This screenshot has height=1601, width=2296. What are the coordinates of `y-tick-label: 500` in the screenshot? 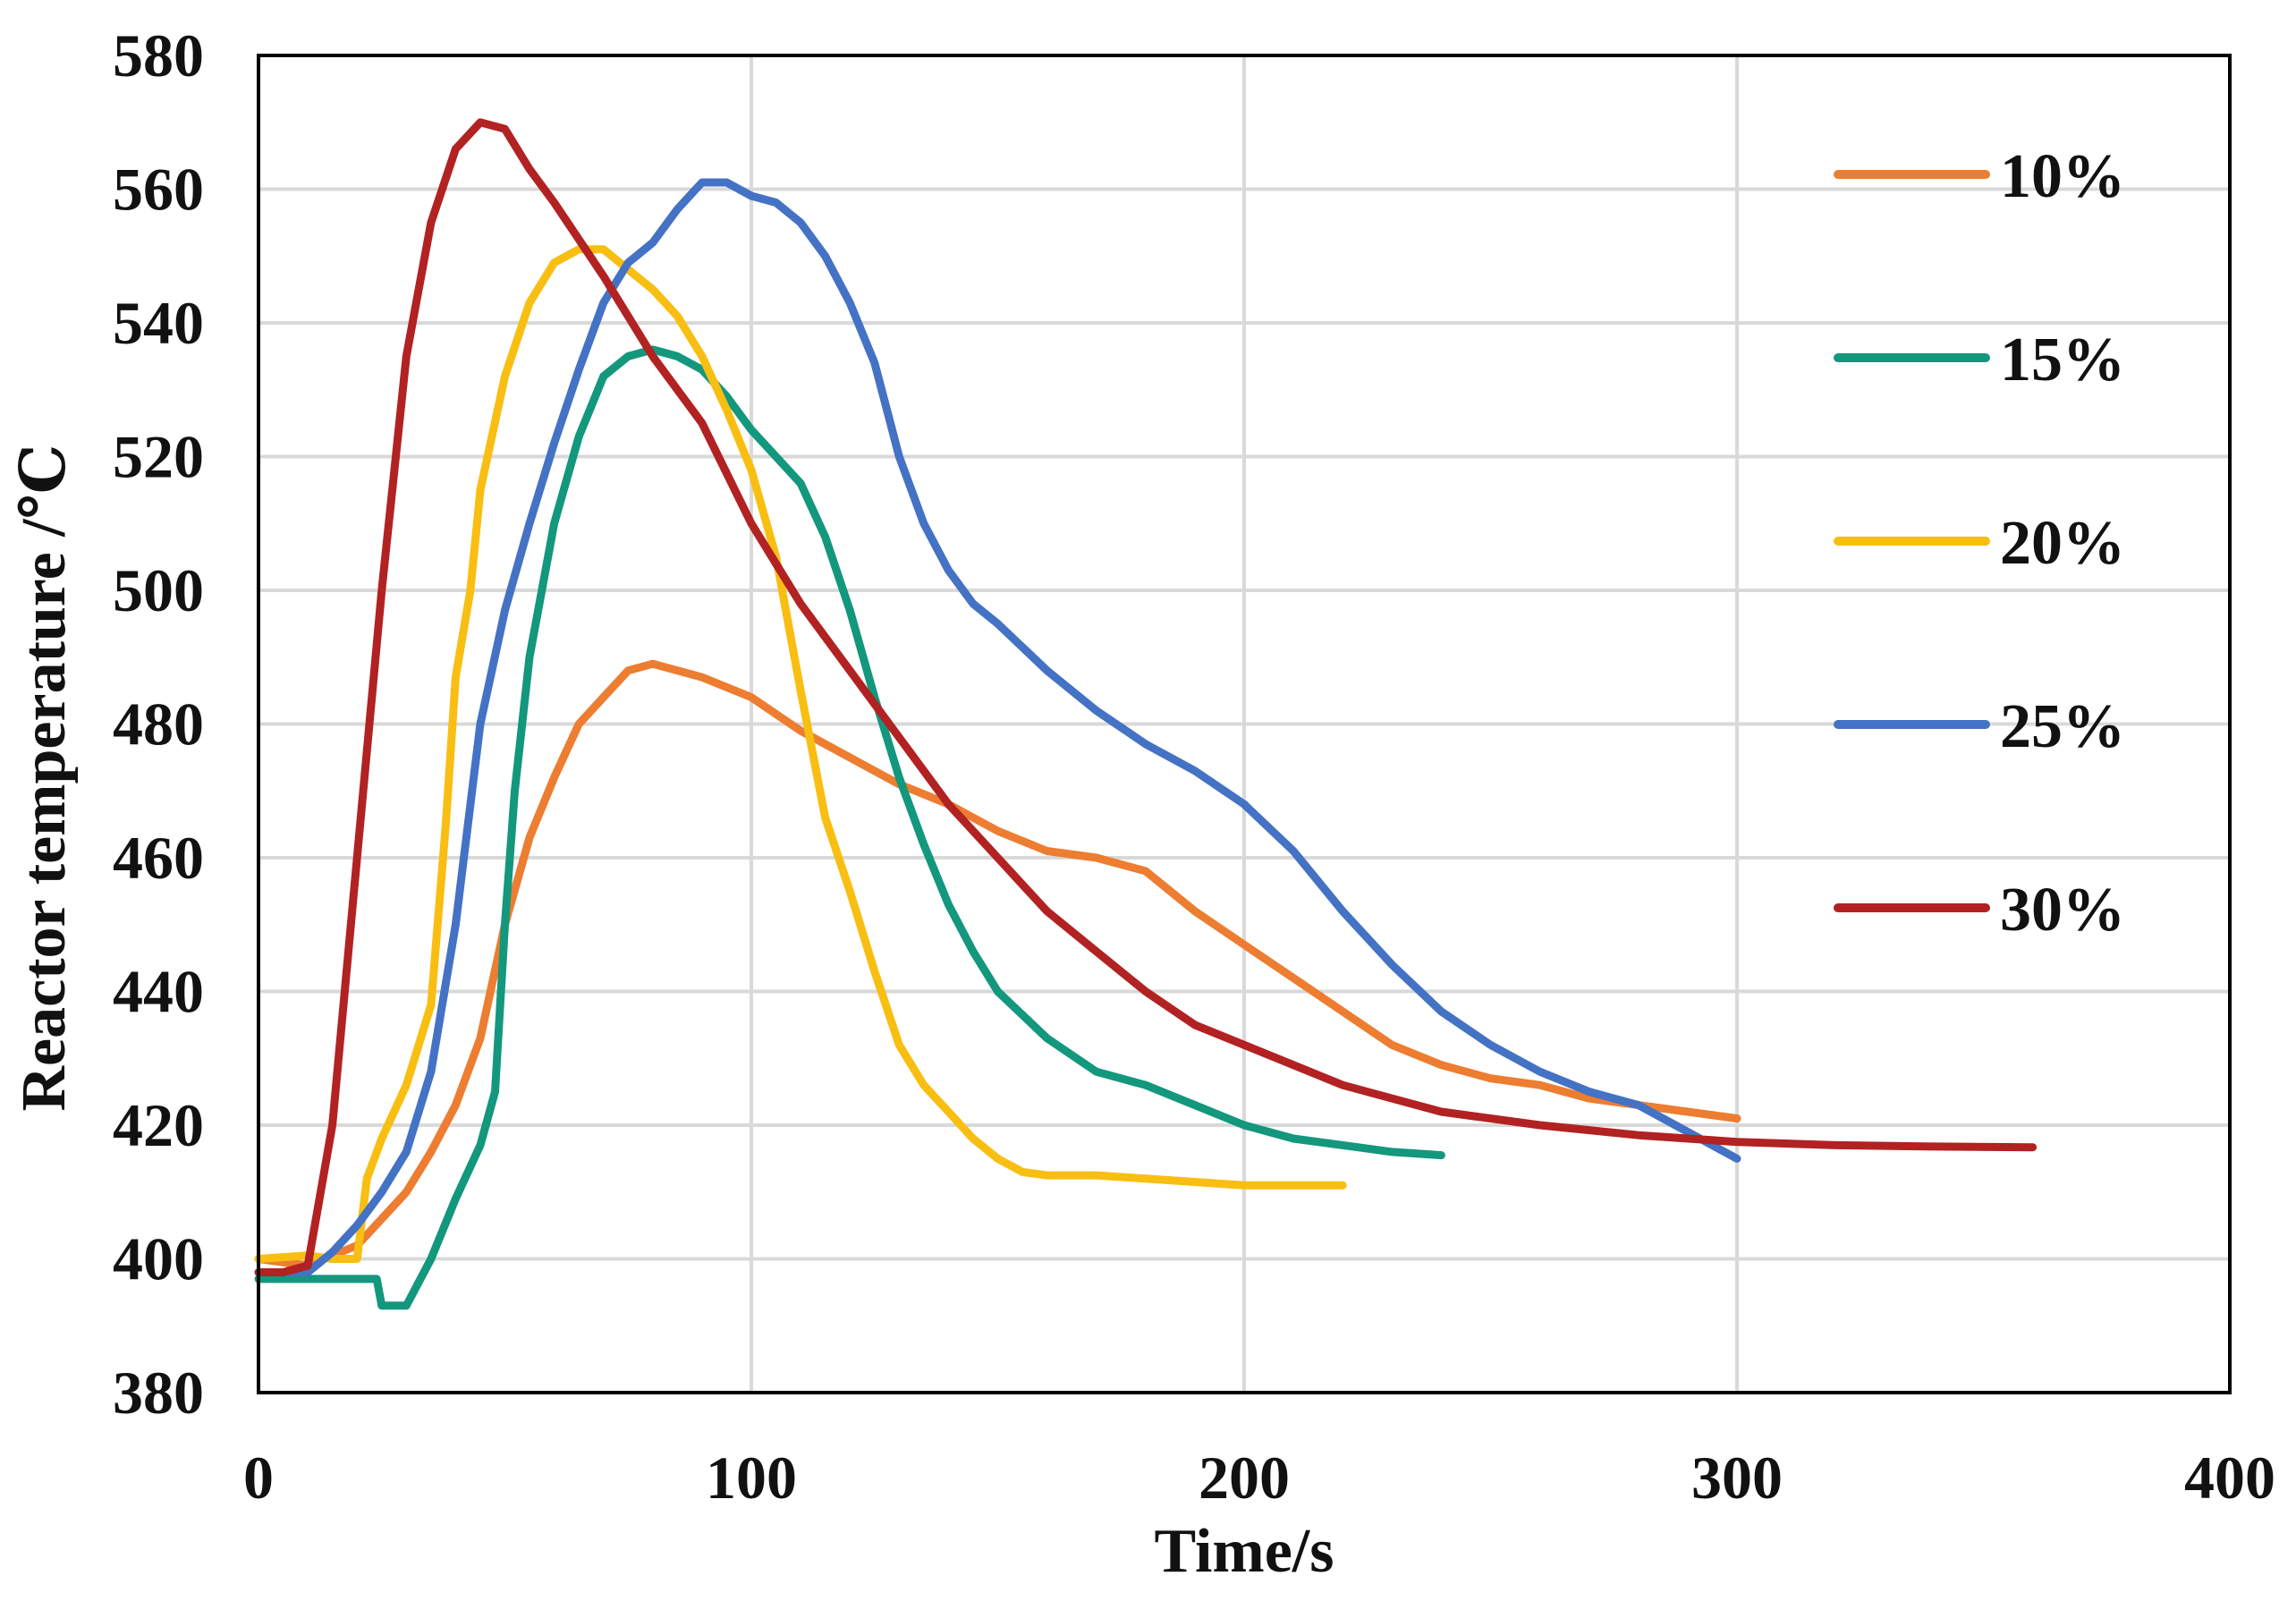 It's located at (158, 590).